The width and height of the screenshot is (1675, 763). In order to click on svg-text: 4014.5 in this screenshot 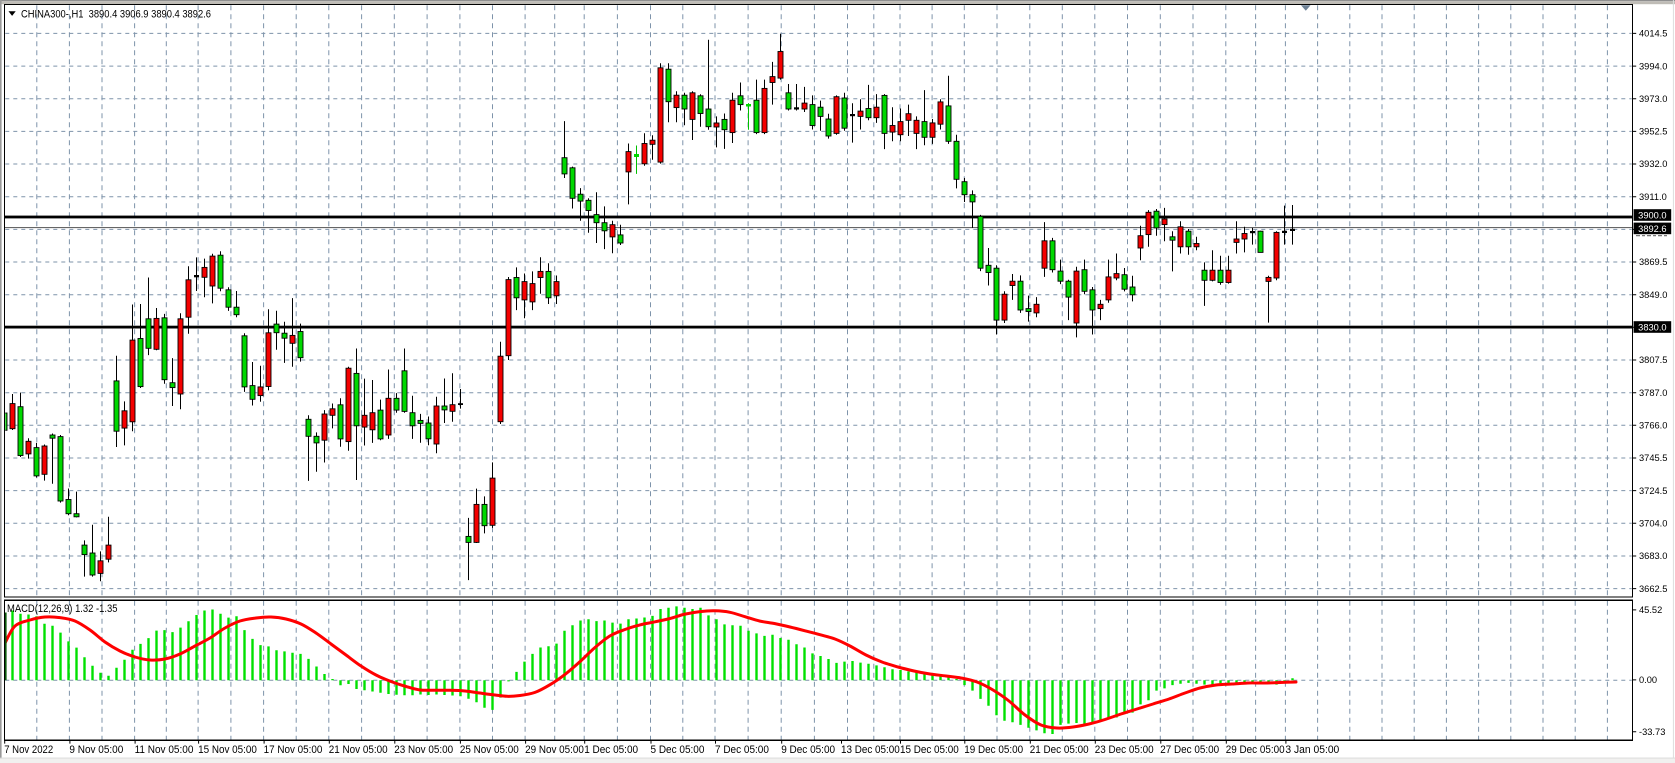, I will do `click(1653, 34)`.